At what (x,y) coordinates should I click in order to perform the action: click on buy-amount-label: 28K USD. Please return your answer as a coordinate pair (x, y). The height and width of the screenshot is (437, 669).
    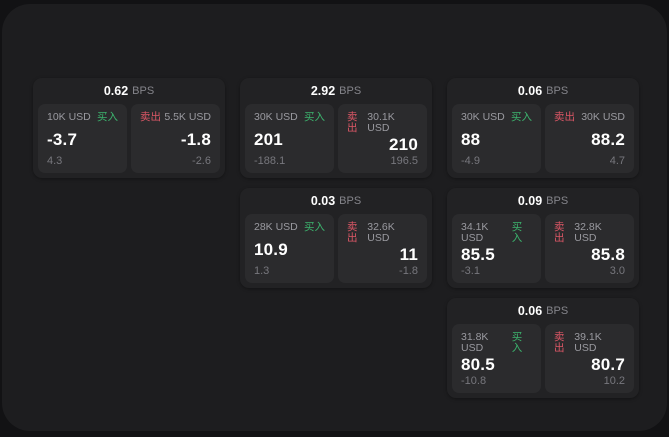
    Looking at the image, I should click on (276, 227).